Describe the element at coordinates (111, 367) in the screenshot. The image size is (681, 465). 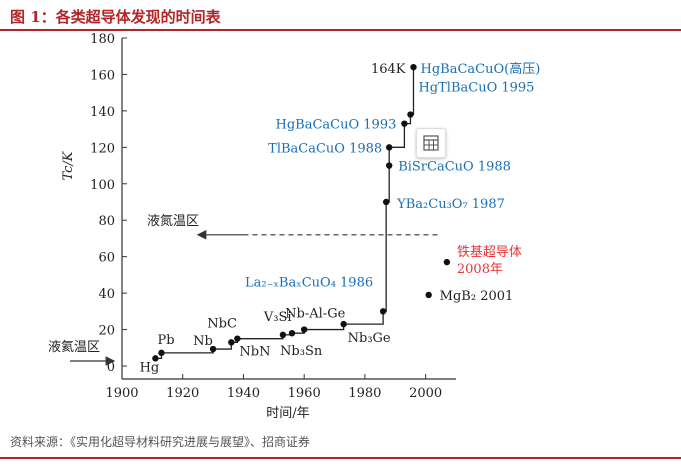
I see `y-tick-label: 0` at that location.